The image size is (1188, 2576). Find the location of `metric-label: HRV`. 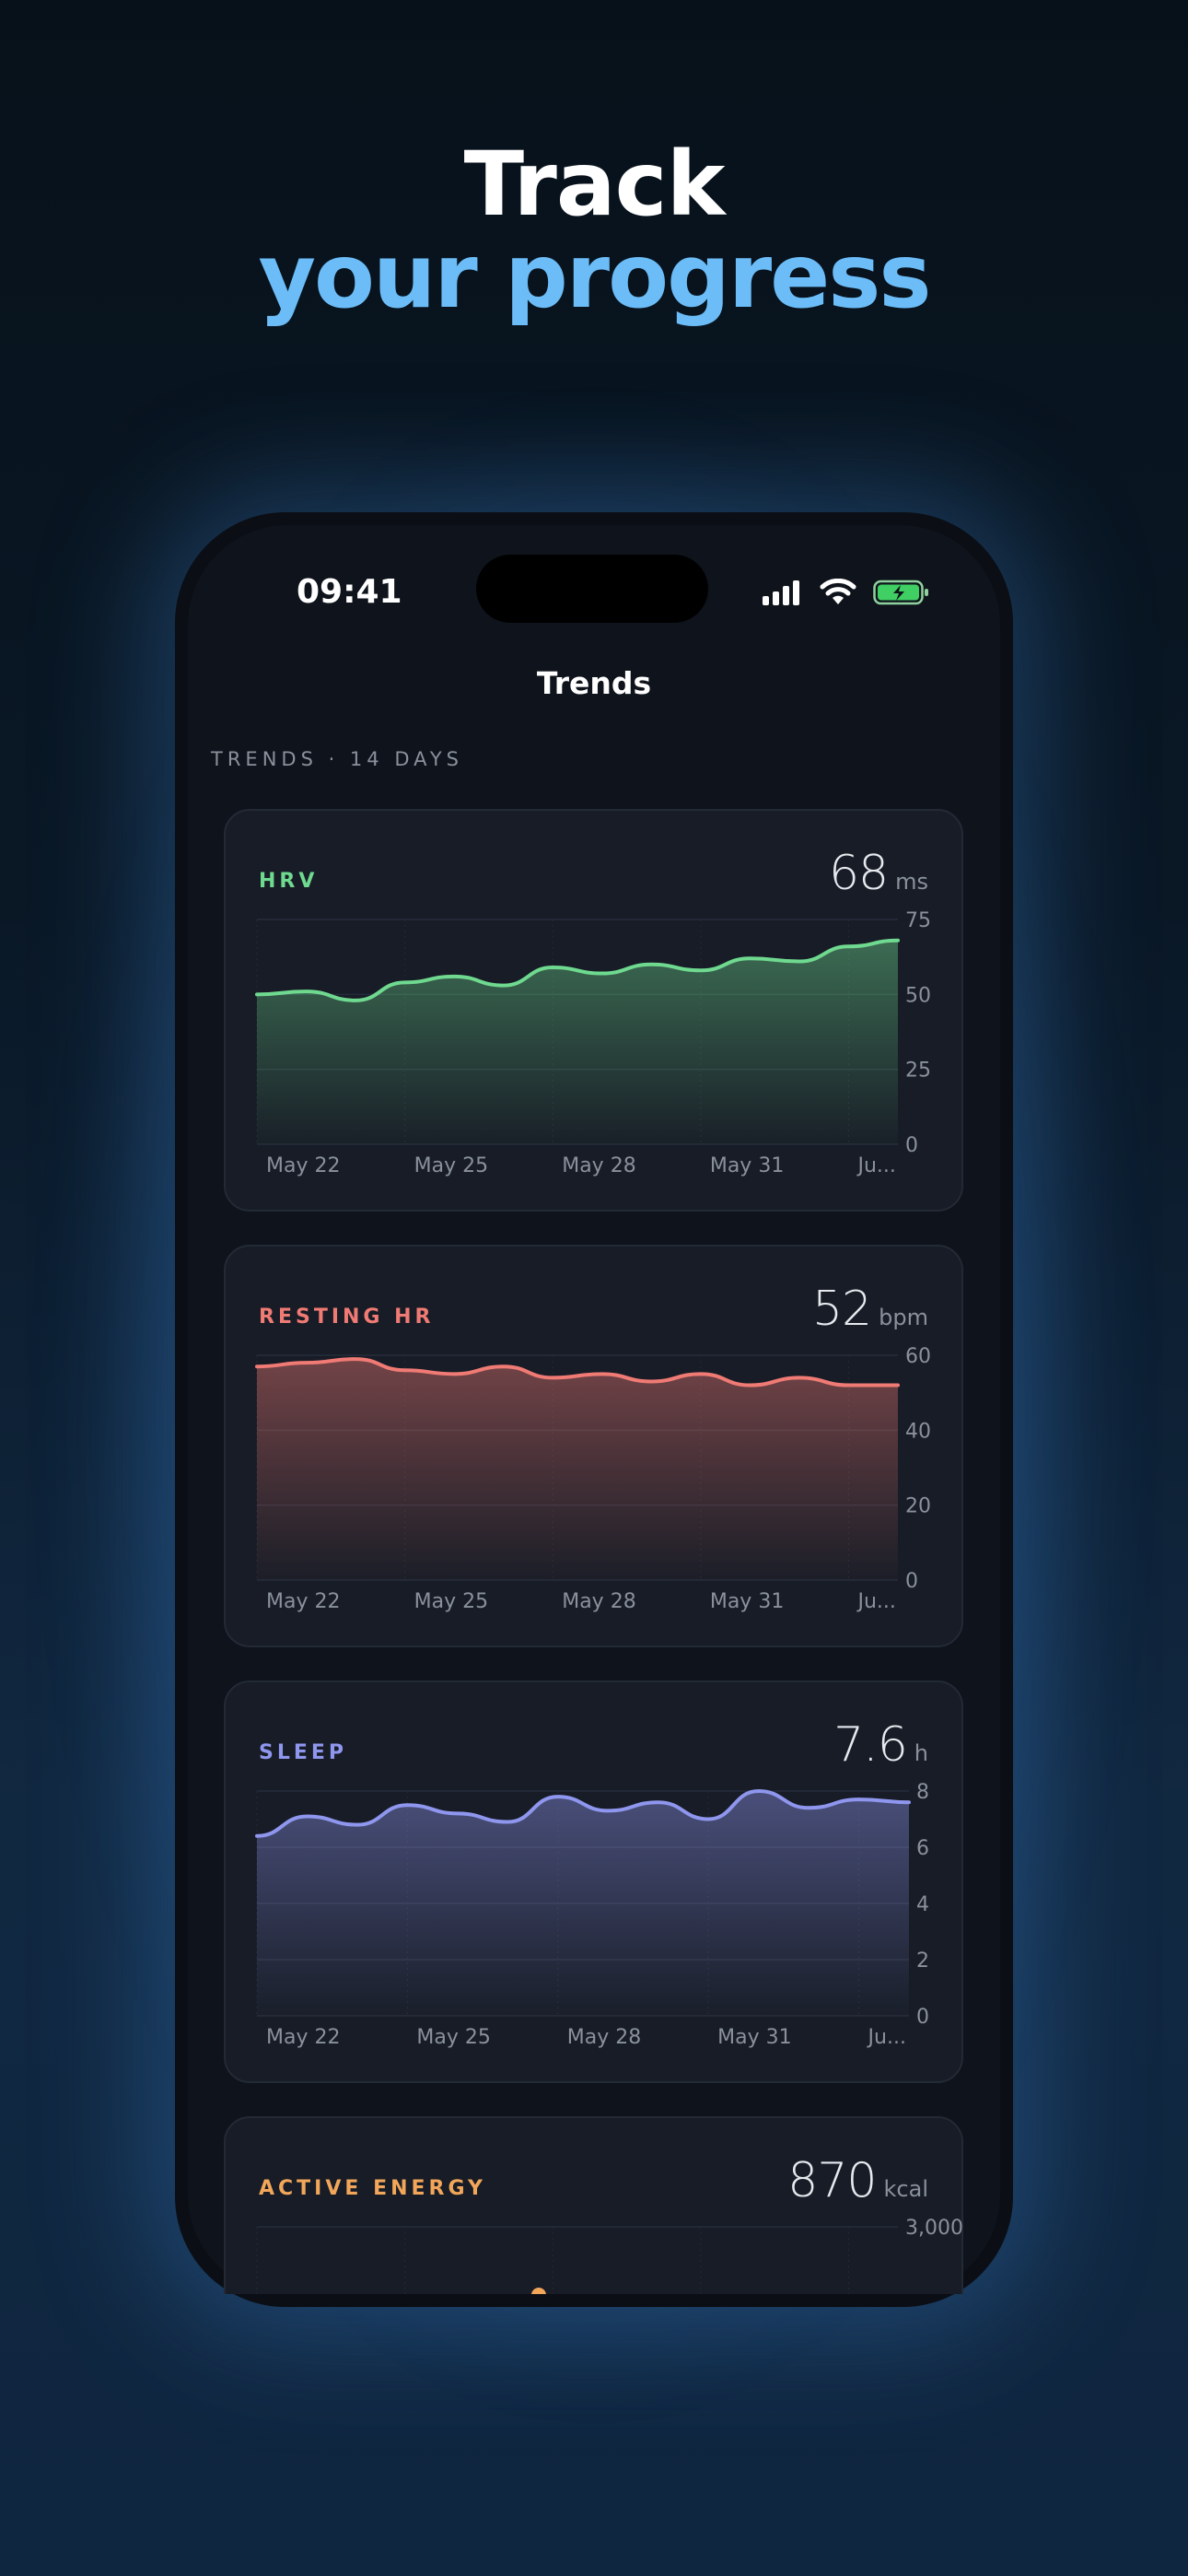

metric-label: HRV is located at coordinates (289, 881).